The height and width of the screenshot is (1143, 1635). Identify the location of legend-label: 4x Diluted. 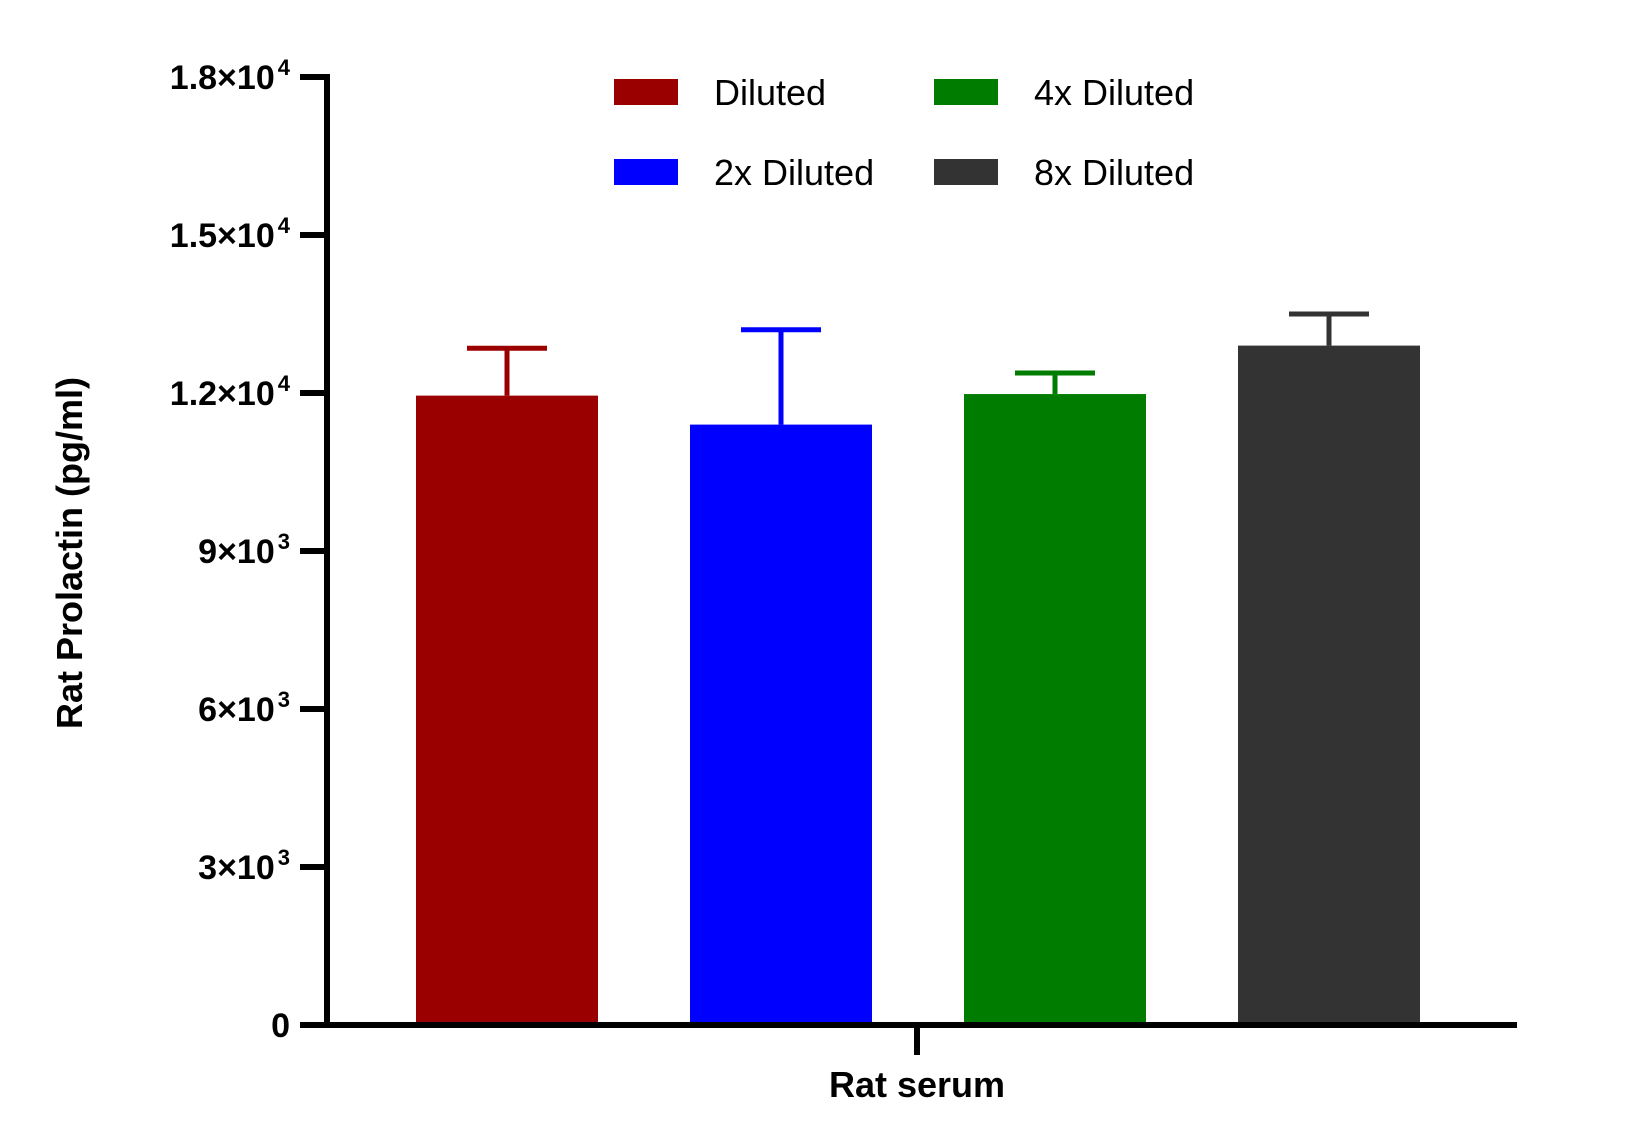
(1114, 92).